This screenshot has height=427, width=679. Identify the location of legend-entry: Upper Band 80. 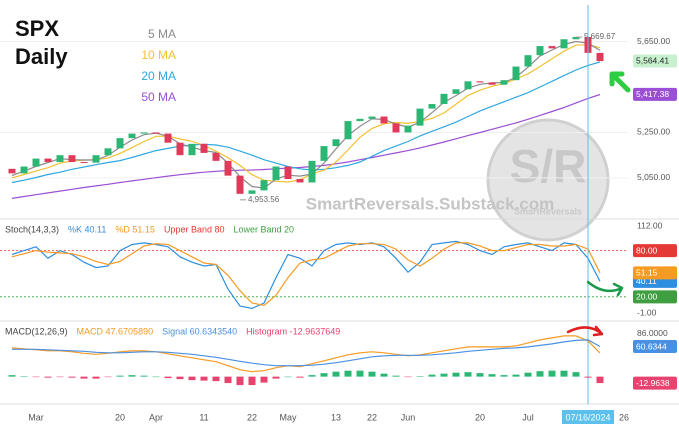
(194, 229).